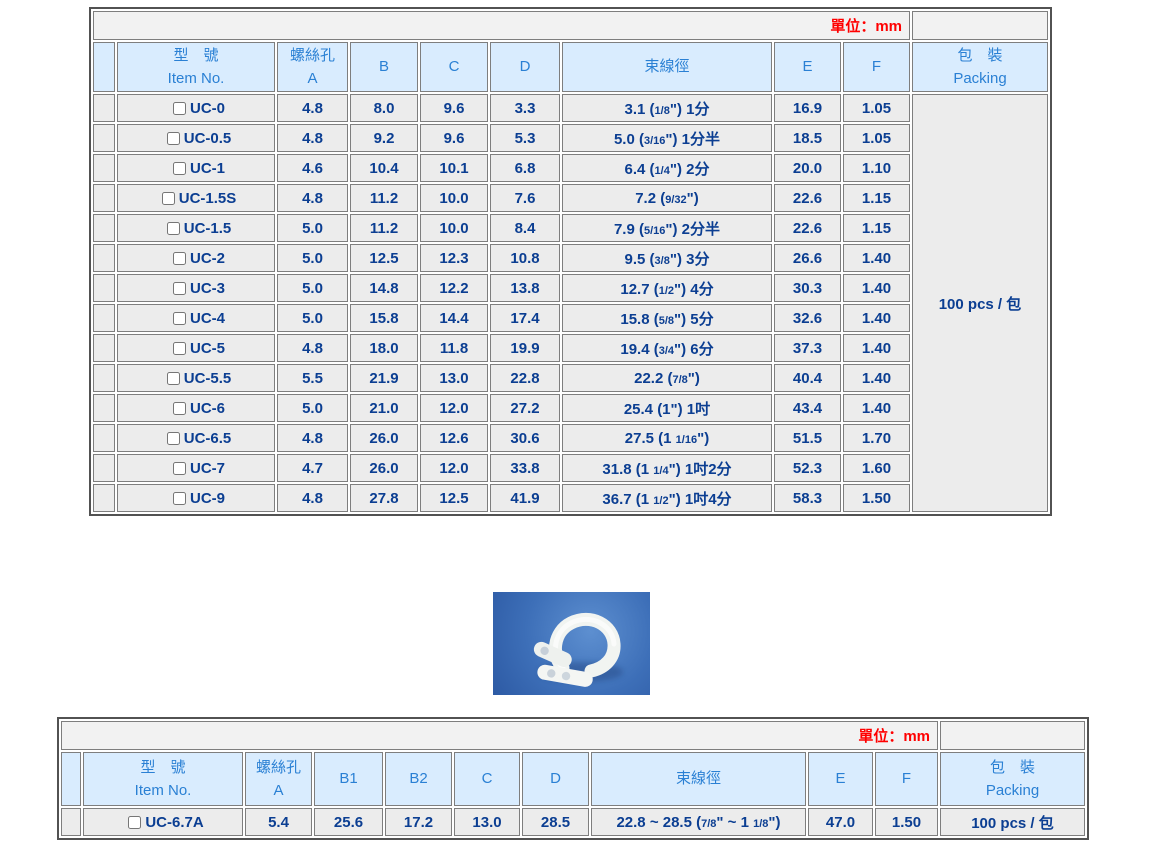 The image size is (1154, 863). I want to click on item-cell: UC-0, so click(196, 108).